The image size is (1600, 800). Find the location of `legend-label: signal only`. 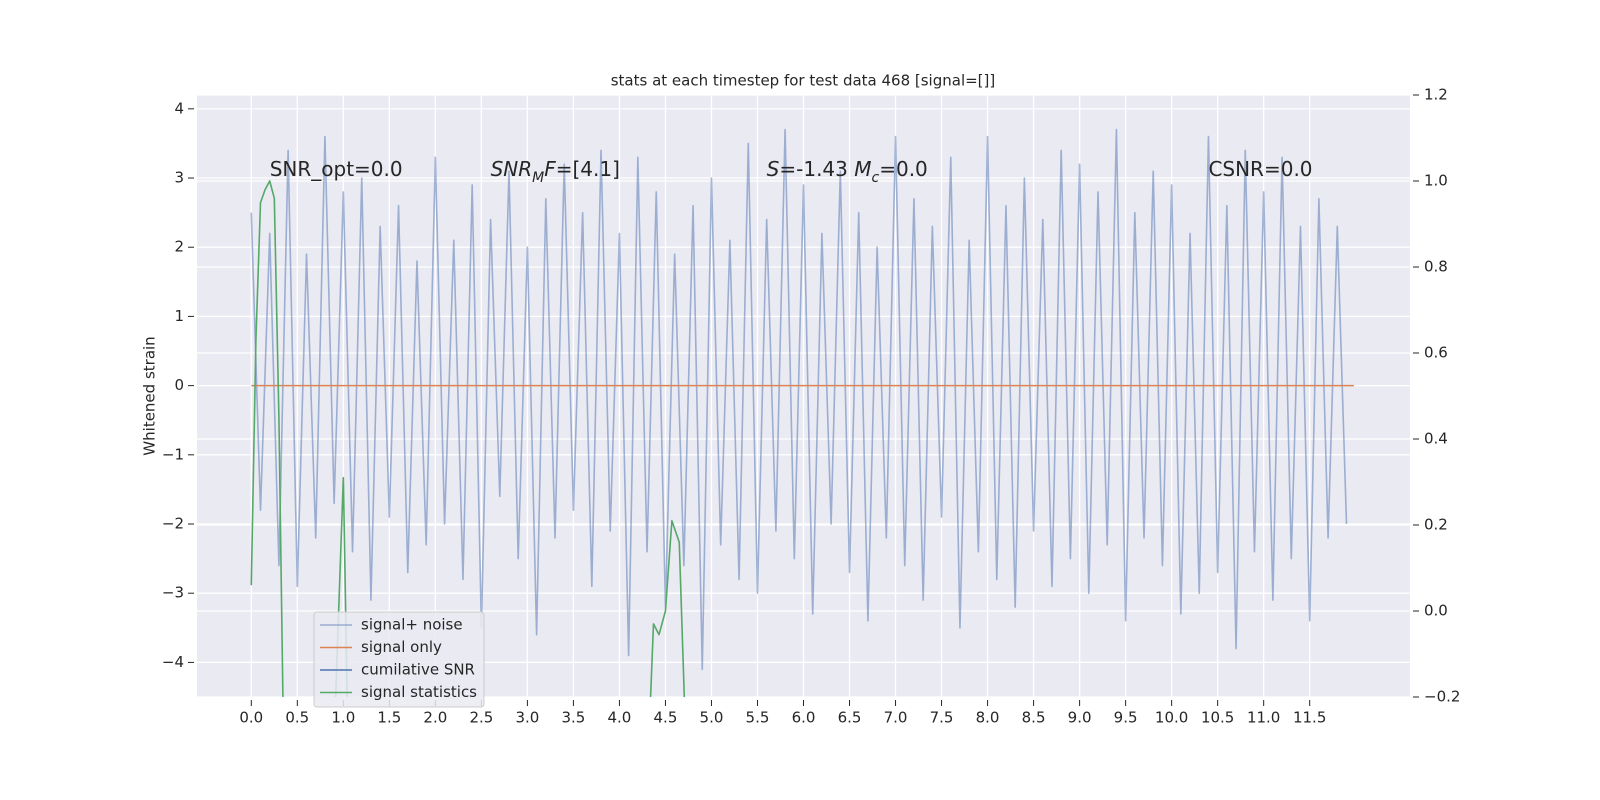

legend-label: signal only is located at coordinates (401, 647).